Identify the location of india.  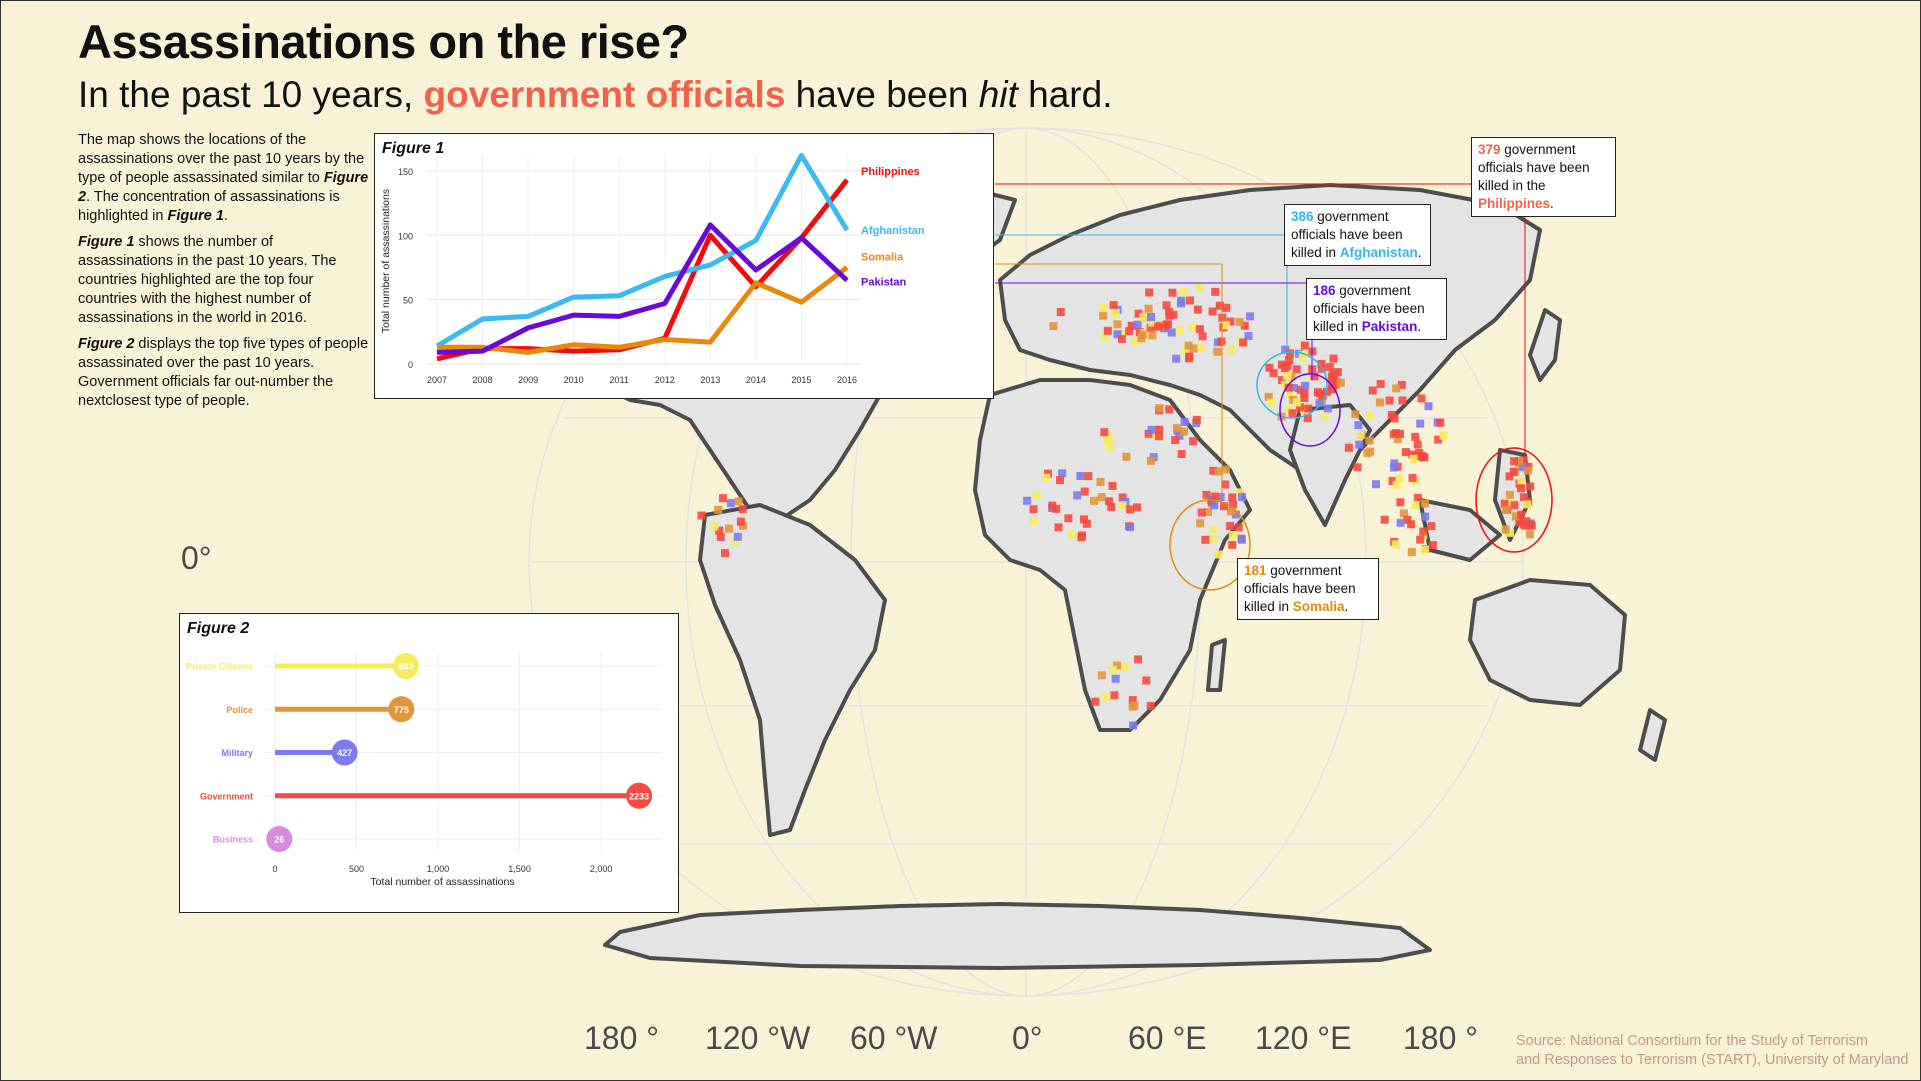
(1330, 465).